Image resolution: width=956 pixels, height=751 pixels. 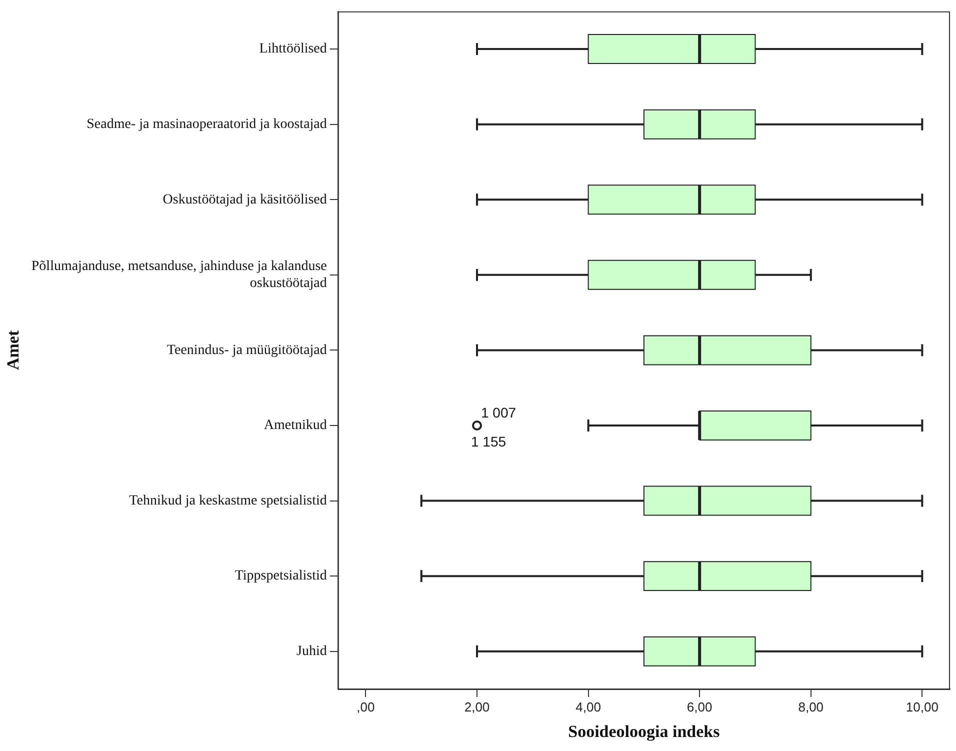 What do you see at coordinates (179, 275) in the screenshot?
I see `y-tick-label: Põllumajanduse, metsanduse, jahinduse ja kalanduse oskustöötajad` at bounding box center [179, 275].